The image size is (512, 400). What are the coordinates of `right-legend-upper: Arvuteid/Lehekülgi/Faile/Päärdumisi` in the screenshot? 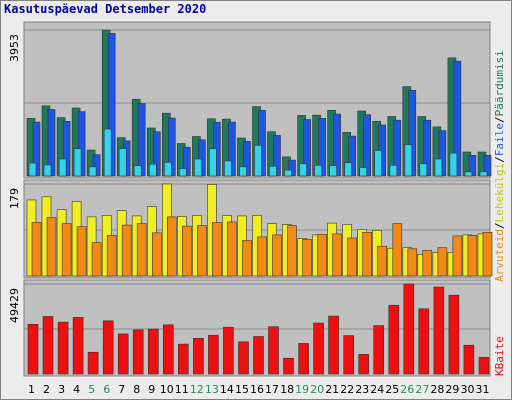 It's located at (499, 166).